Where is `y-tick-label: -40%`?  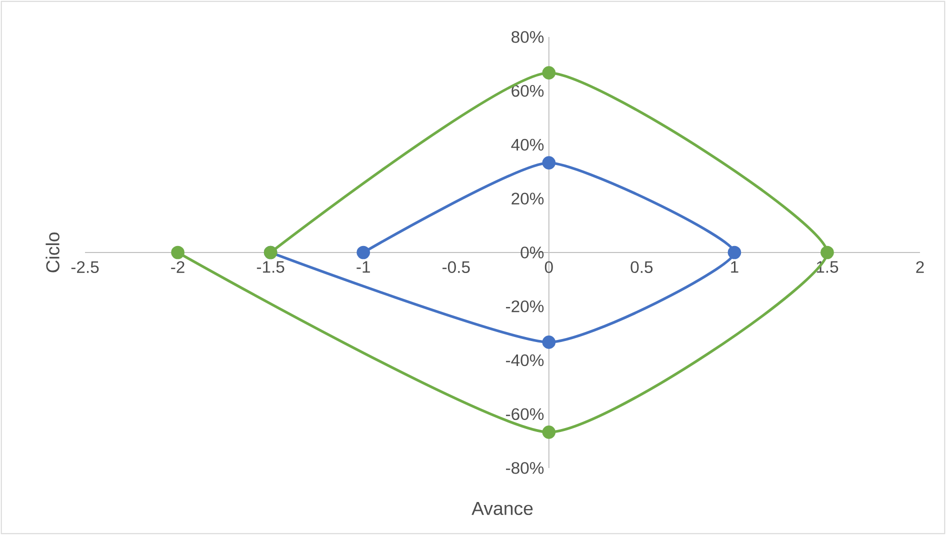 y-tick-label: -40% is located at coordinates (525, 360).